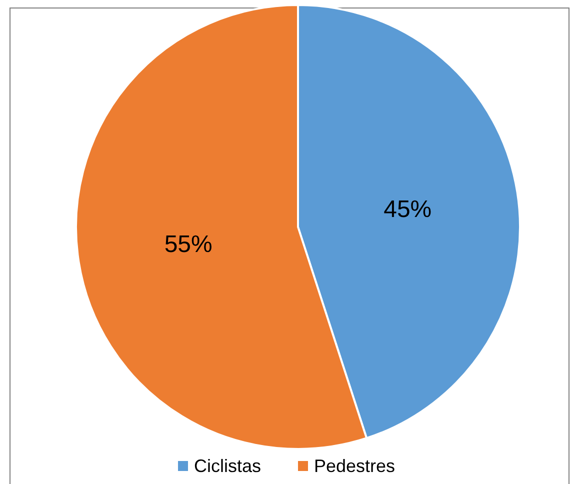 The image size is (571, 484). I want to click on data-label: 45%, so click(408, 210).